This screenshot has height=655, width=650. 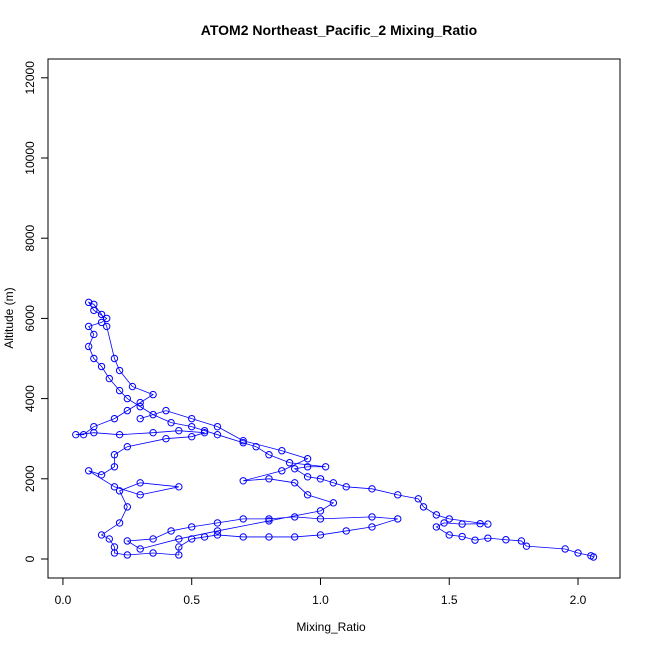 I want to click on x-tick-label: 2.0, so click(x=578, y=600).